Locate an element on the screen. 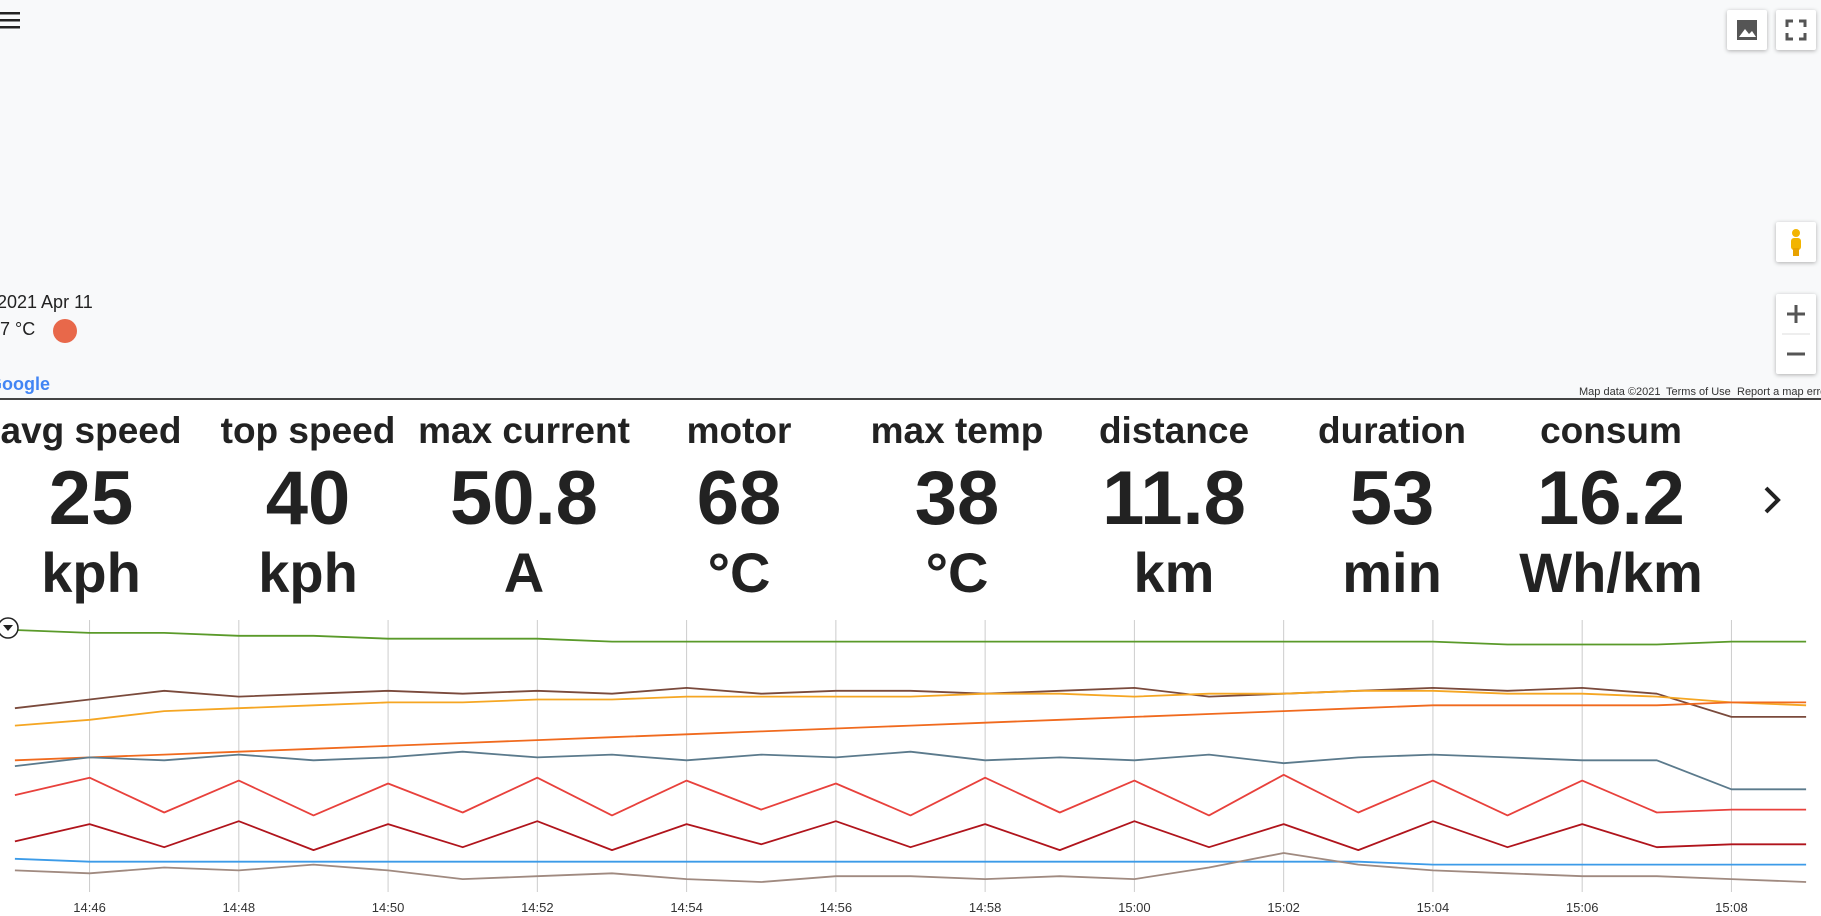 The image size is (1821, 916). stat-card: top speed 40 kph is located at coordinates (308, 503).